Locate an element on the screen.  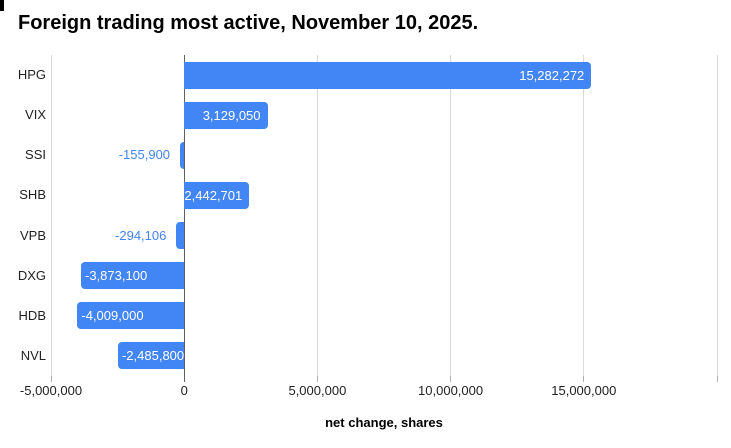
bar: -2,485,800 is located at coordinates (151, 356).